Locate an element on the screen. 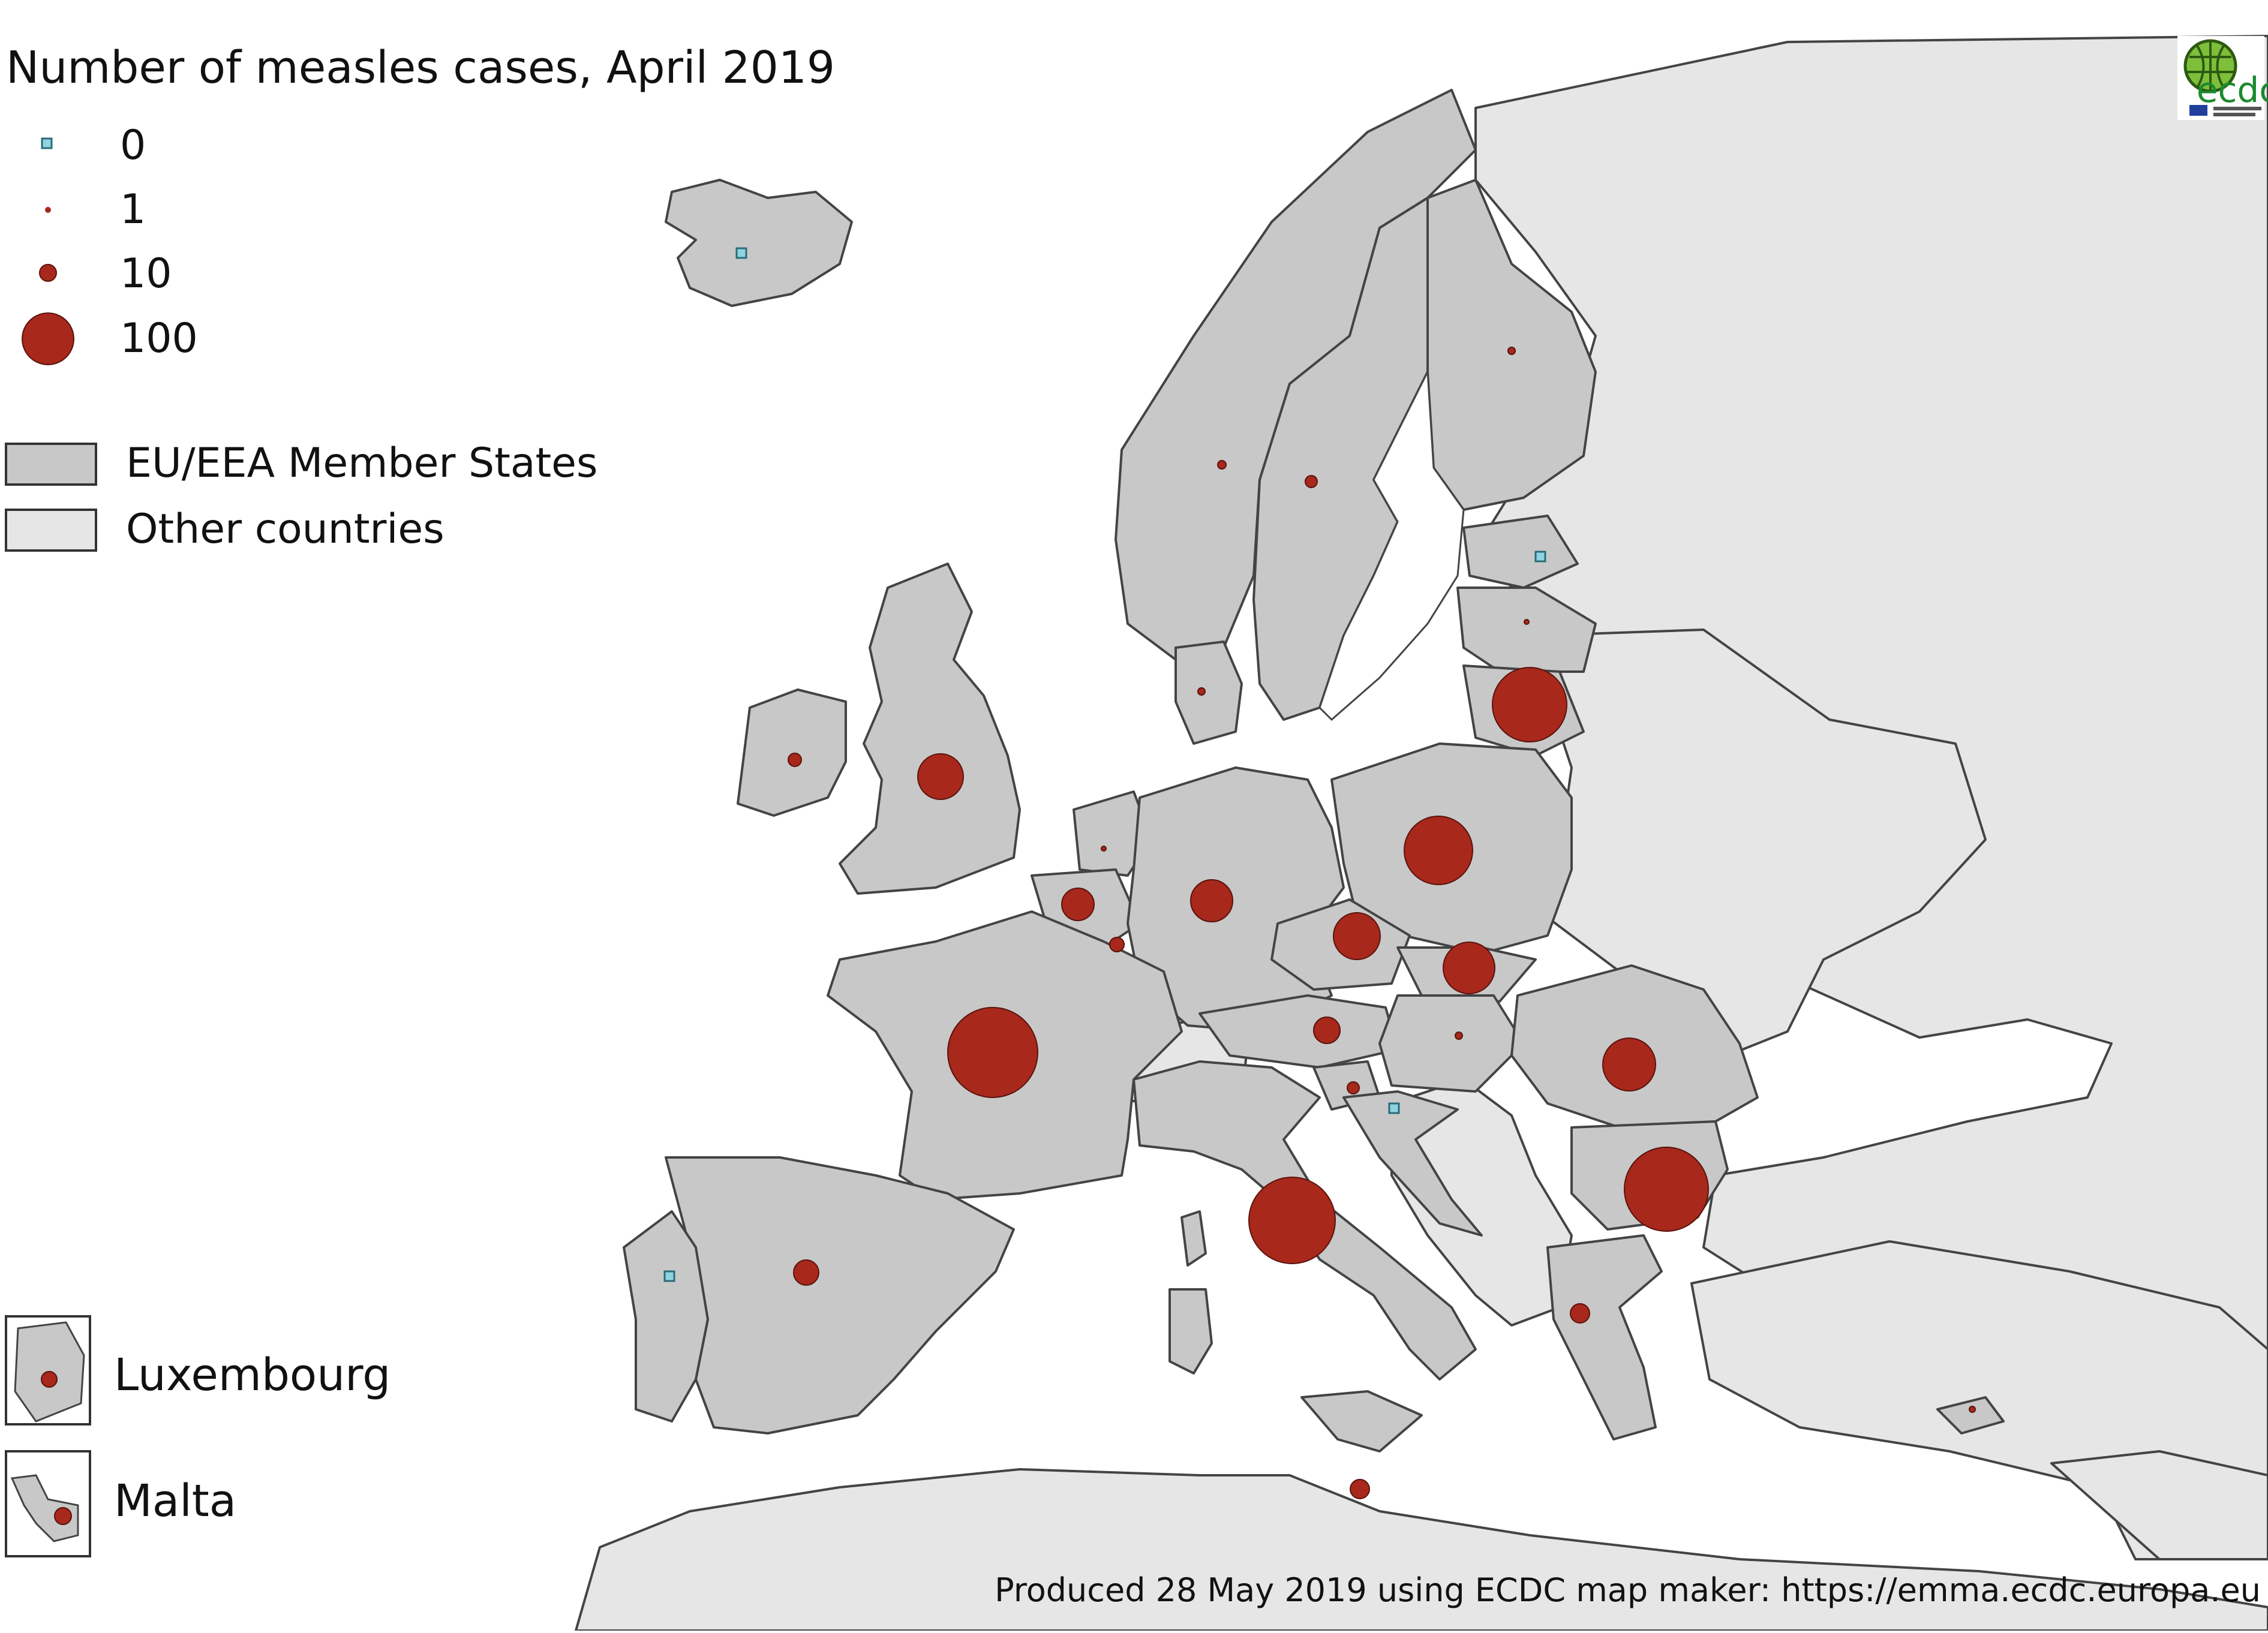 The height and width of the screenshot is (1633, 2268). legend-label-zero: 0 is located at coordinates (133, 146).